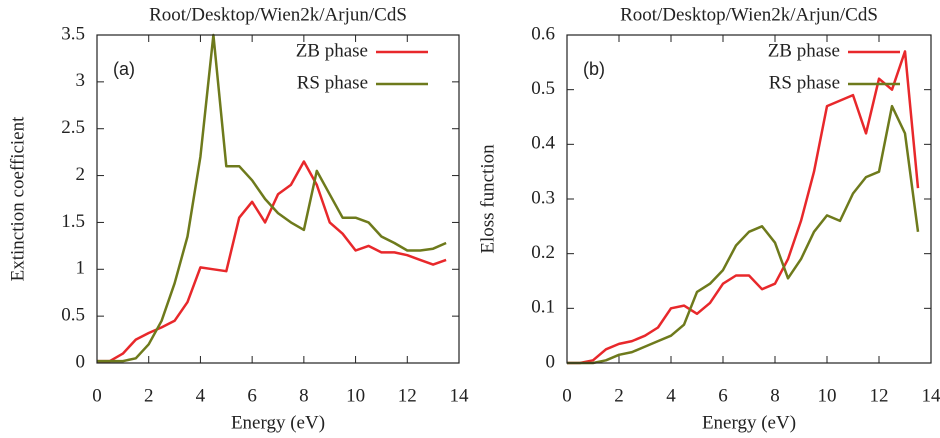 This screenshot has height=438, width=940. Describe the element at coordinates (543, 143) in the screenshot. I see `y-tick-label: 0.4` at that location.